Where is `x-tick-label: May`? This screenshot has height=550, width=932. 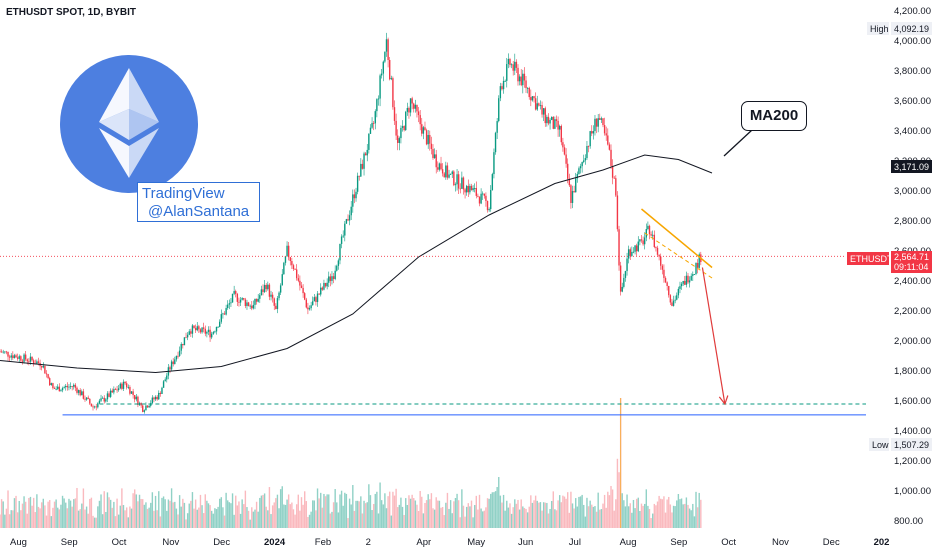
x-tick-label: May is located at coordinates (476, 542).